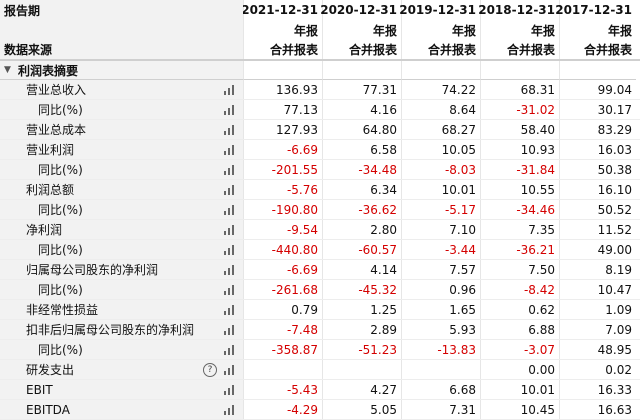 Image resolution: width=640 pixels, height=420 pixels. Describe the element at coordinates (121, 129) in the screenshot. I see `row-label-cell: 营业总成本` at that location.